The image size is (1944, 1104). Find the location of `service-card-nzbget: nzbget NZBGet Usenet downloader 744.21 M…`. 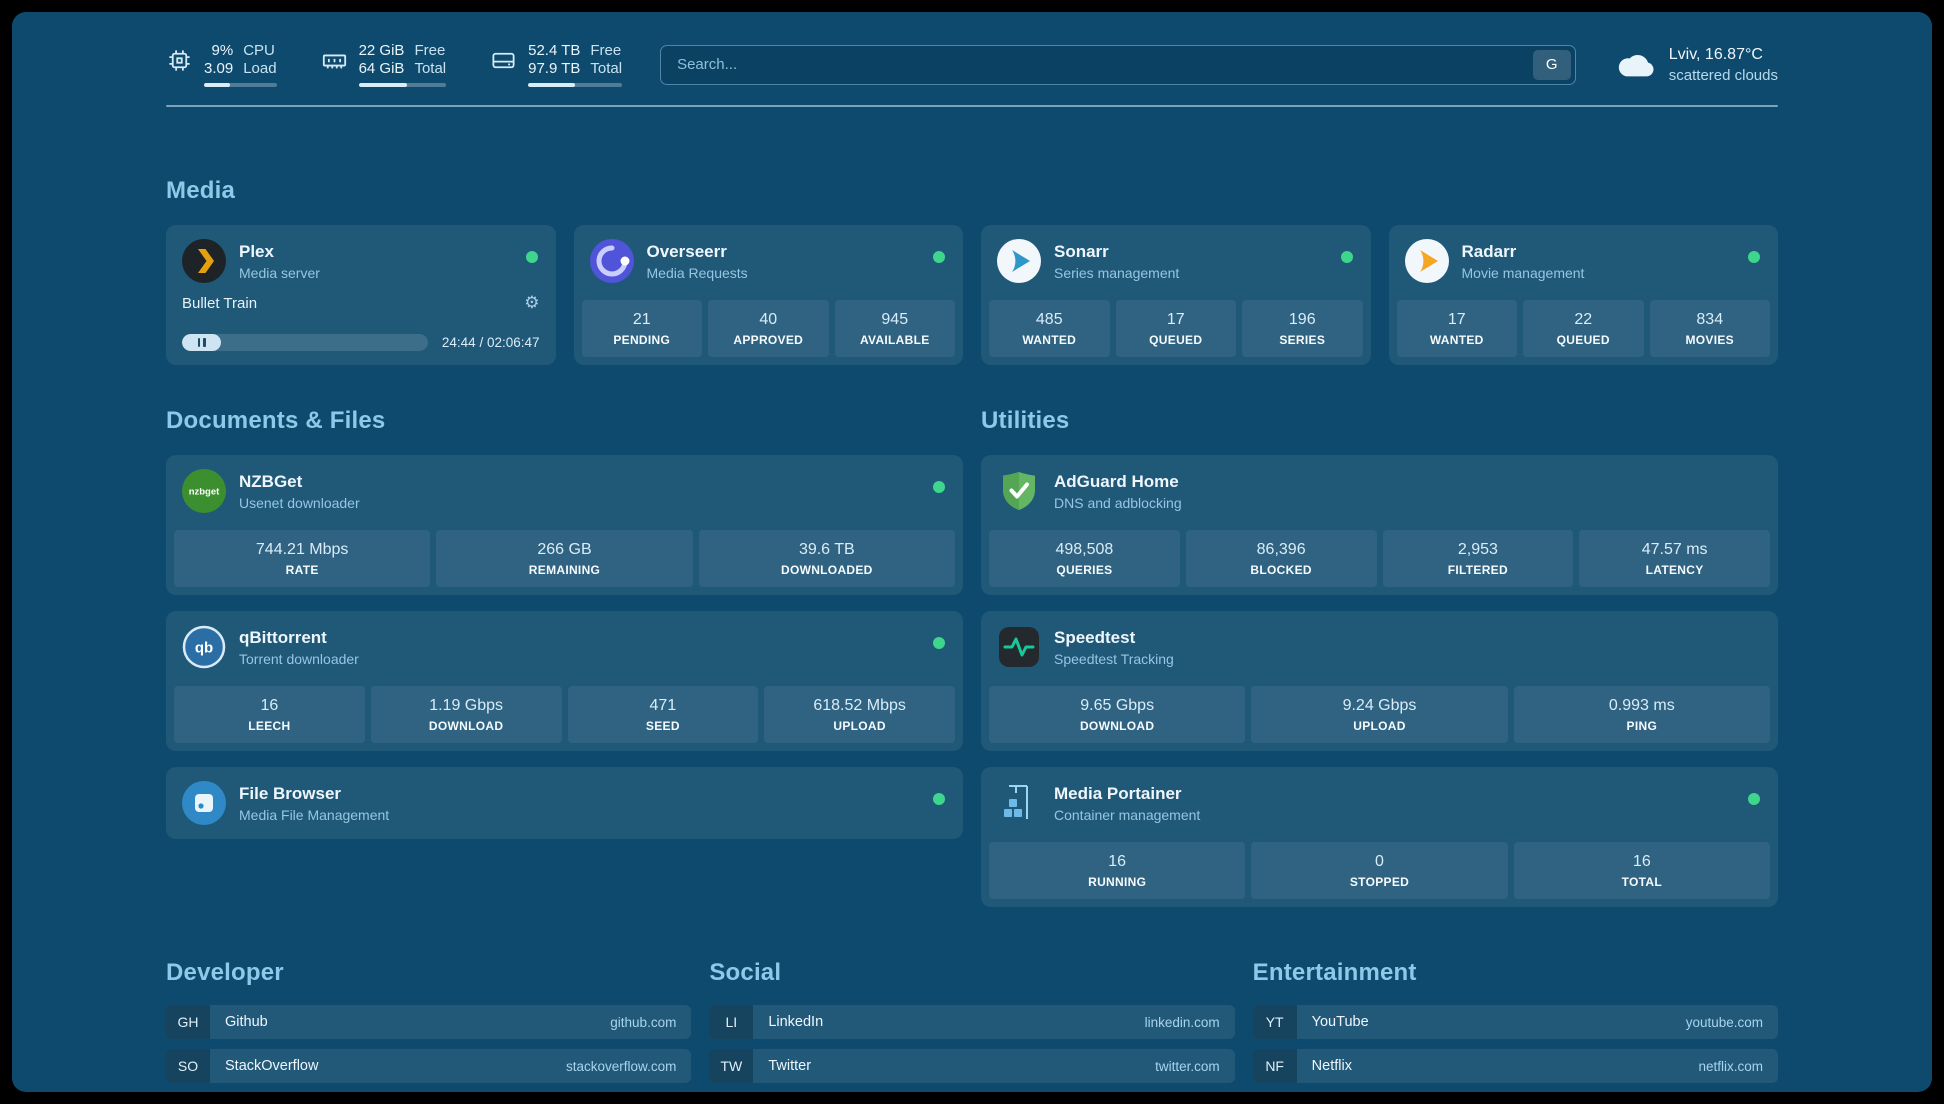

service-card-nzbget: nzbget NZBGet Usenet downloader 744.21 M… is located at coordinates (564, 525).